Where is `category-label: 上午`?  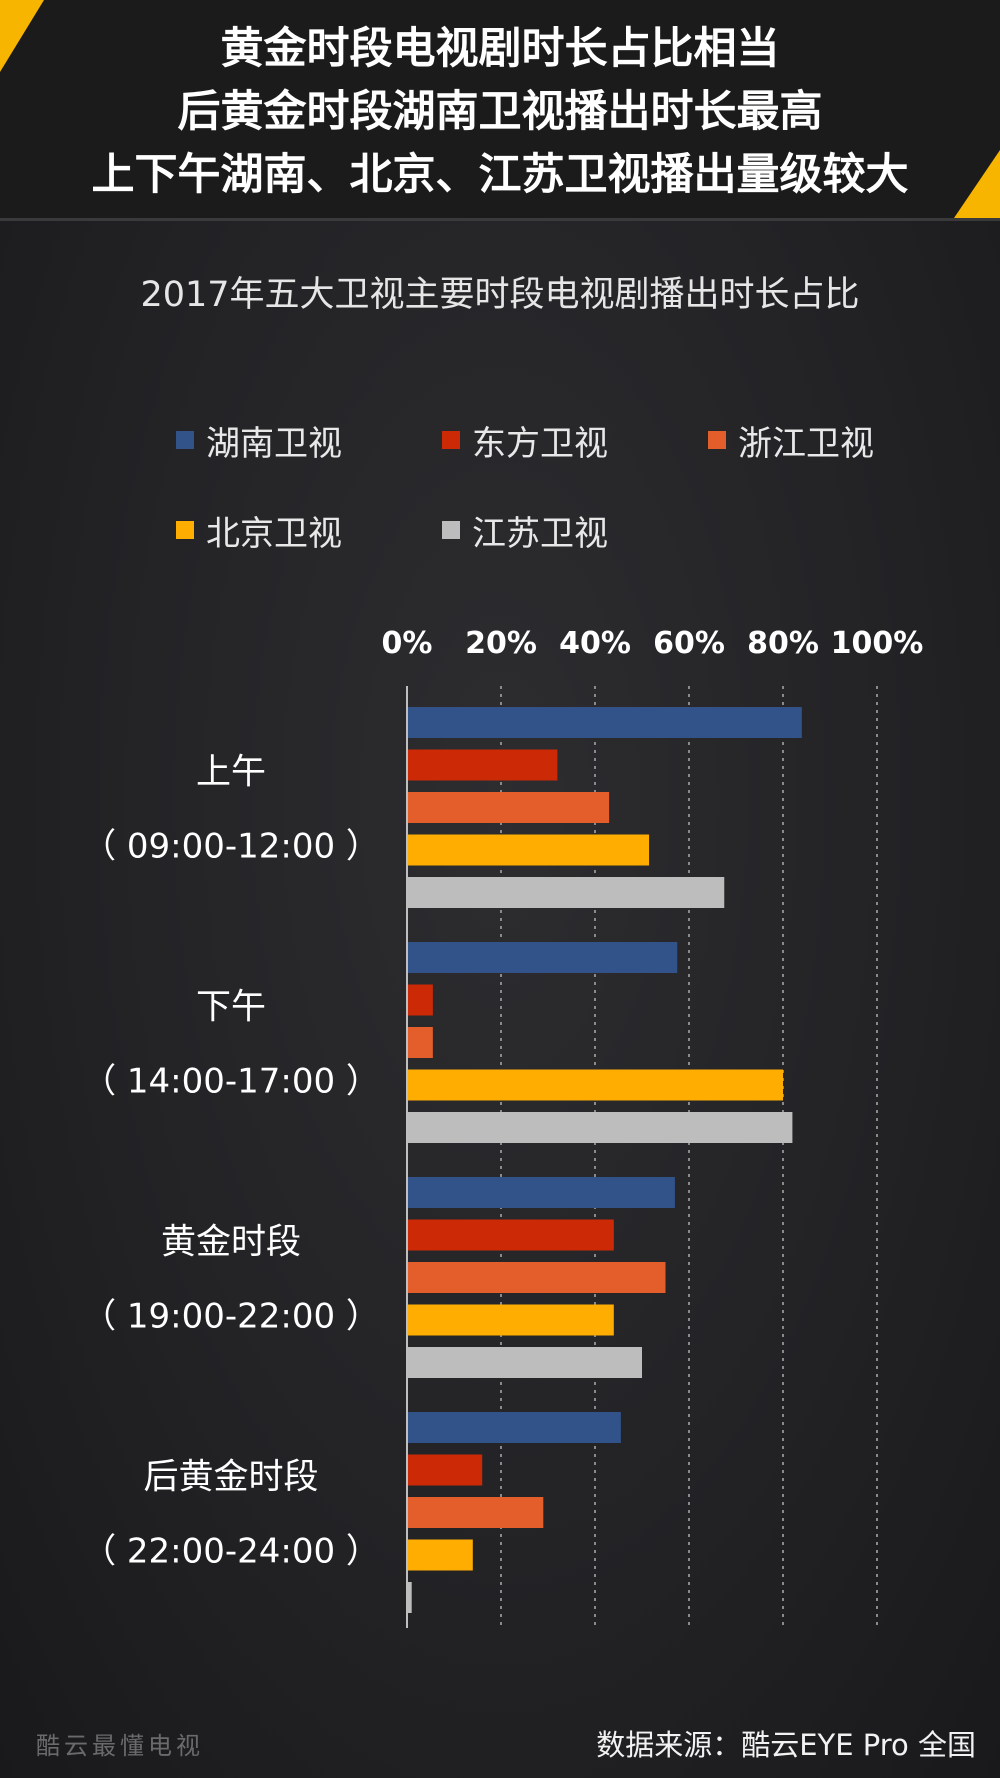 category-label: 上午 is located at coordinates (231, 773).